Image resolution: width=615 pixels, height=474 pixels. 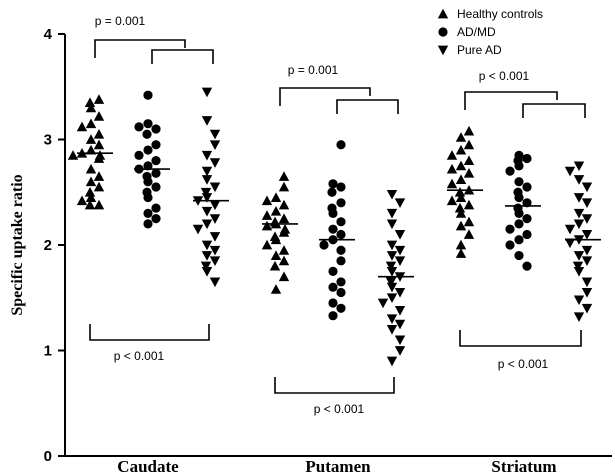 What do you see at coordinates (48, 245) in the screenshot?
I see `y-tick-label: 2` at bounding box center [48, 245].